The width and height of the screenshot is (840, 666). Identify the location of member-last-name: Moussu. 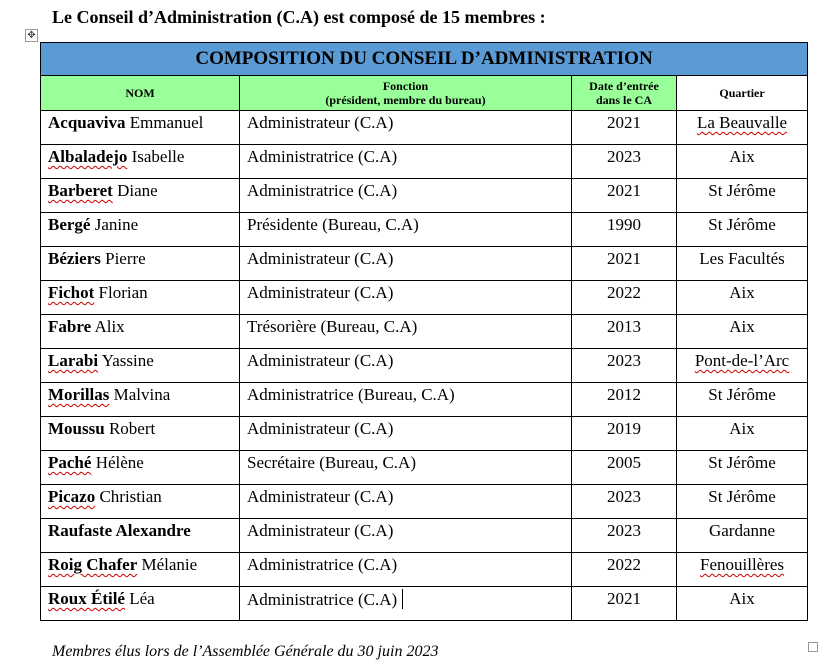
(76, 428).